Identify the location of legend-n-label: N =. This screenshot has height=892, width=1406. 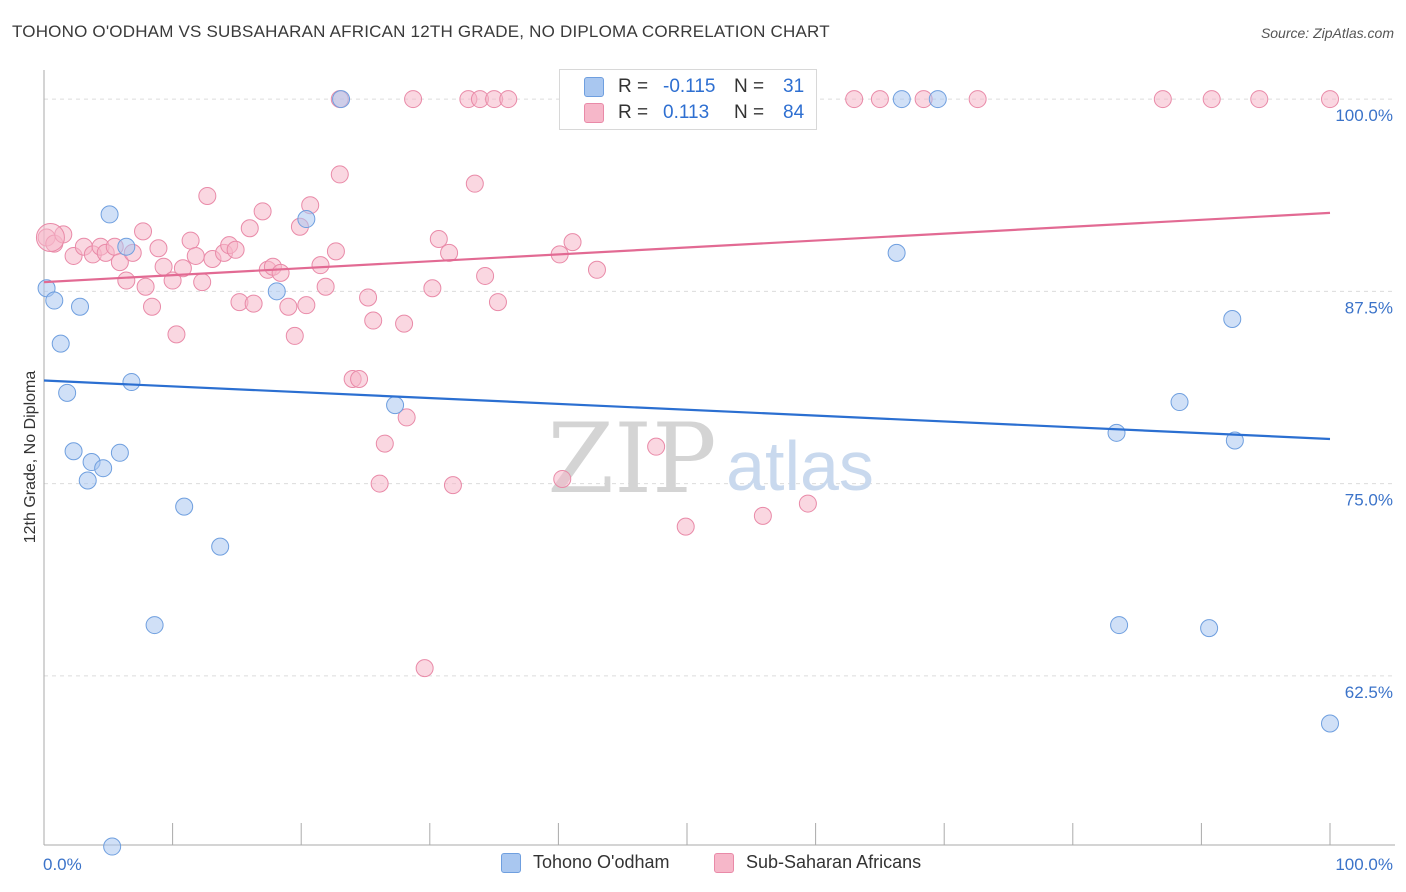
(749, 112).